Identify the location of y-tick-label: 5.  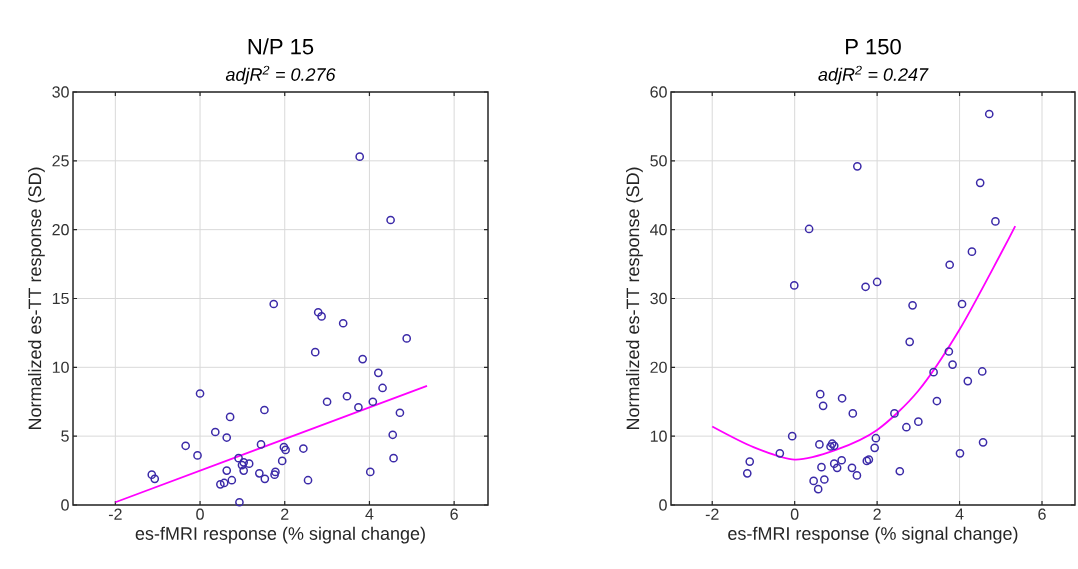
(65, 436).